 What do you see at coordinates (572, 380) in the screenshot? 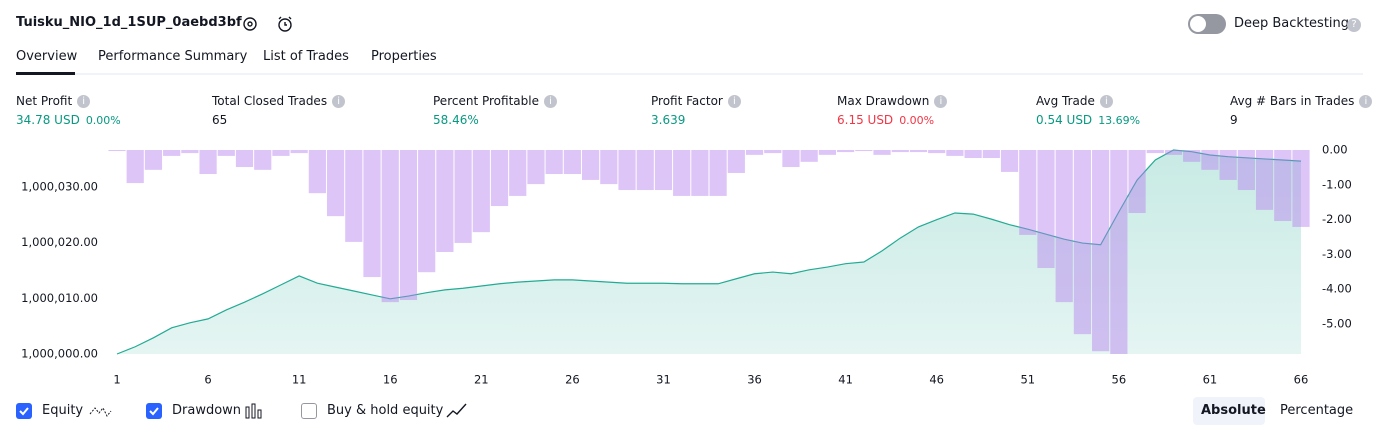
I see `x-tick-label: 26` at bounding box center [572, 380].